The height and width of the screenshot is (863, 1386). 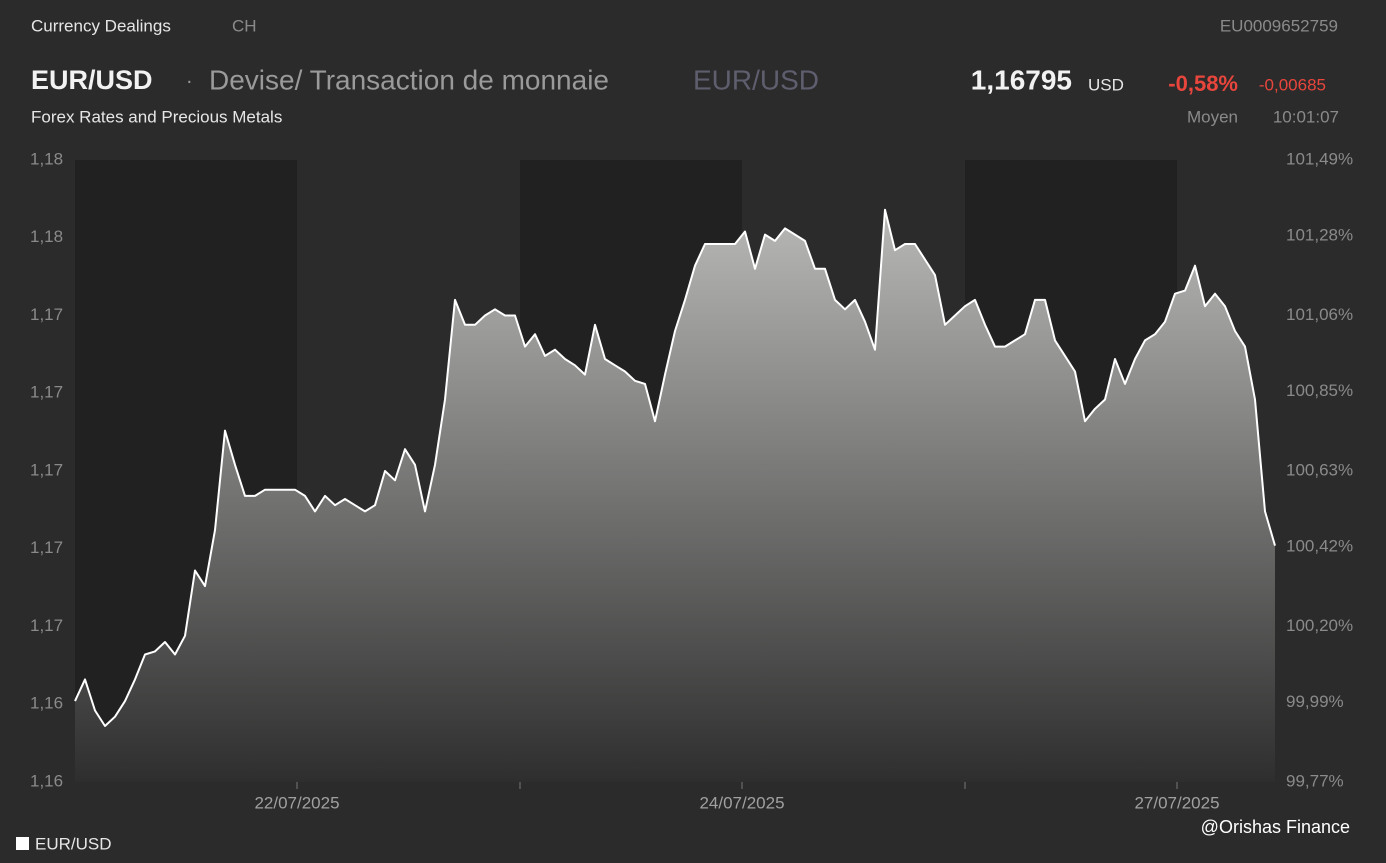 I want to click on price-type: Moyen, so click(x=1212, y=116).